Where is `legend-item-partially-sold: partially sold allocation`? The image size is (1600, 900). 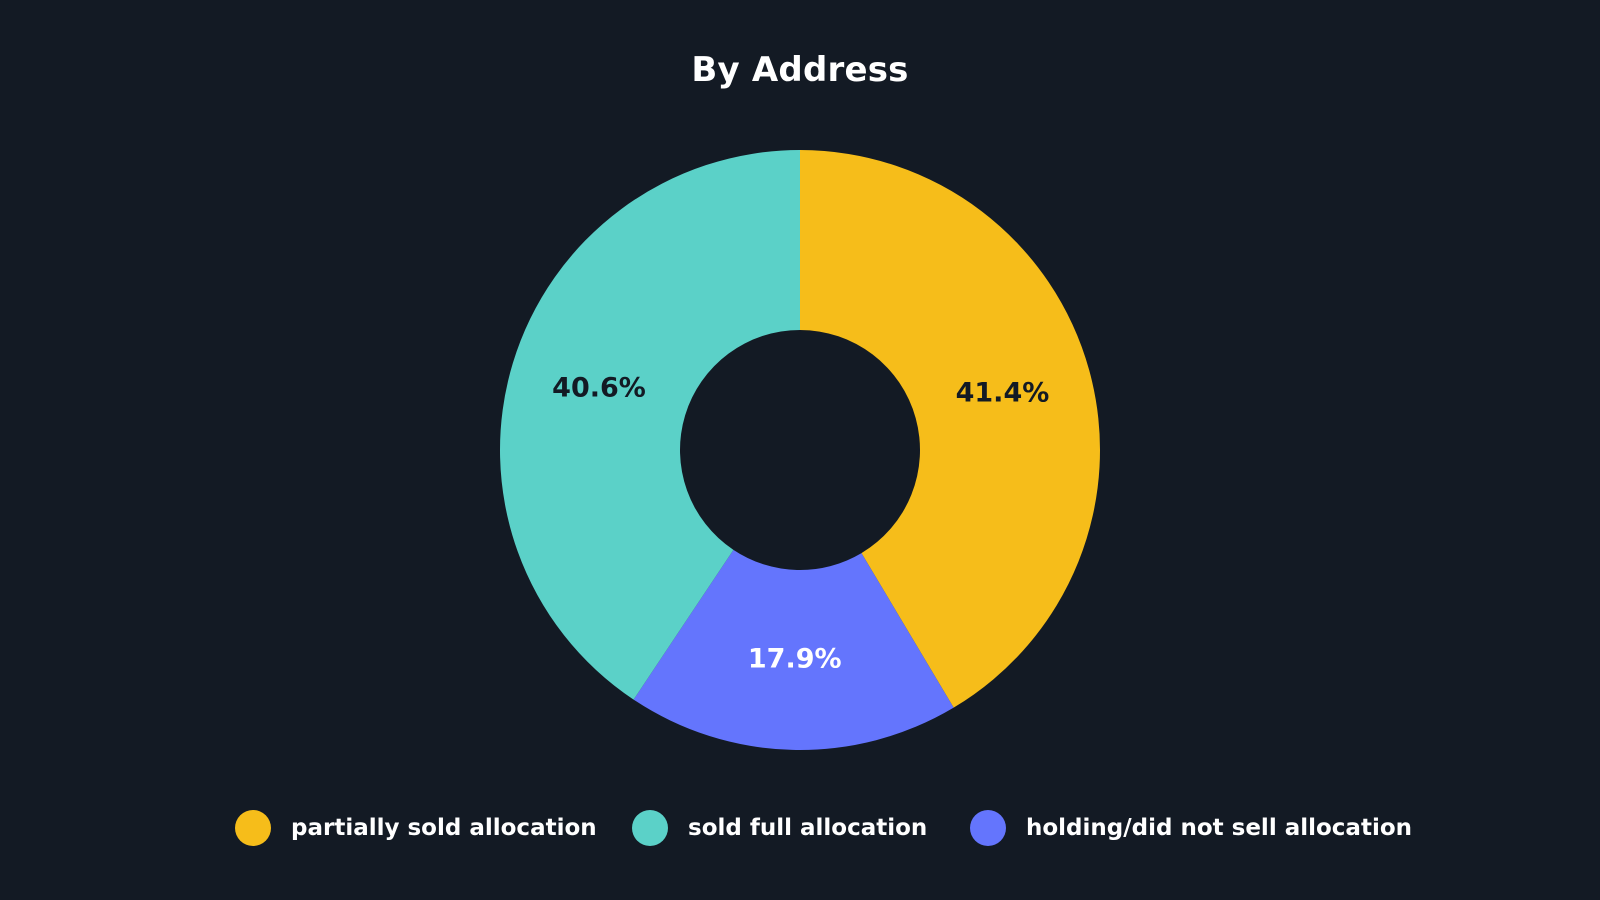 legend-item-partially-sold: partially sold allocation is located at coordinates (416, 828).